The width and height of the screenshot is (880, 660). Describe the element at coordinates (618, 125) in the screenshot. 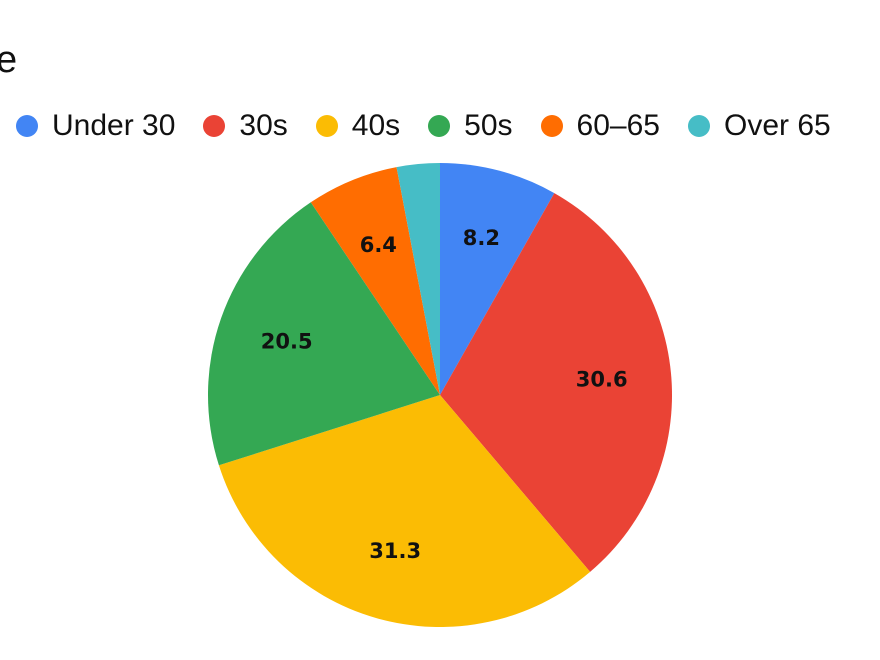

I see `legend-label-60-65: 60–65` at that location.